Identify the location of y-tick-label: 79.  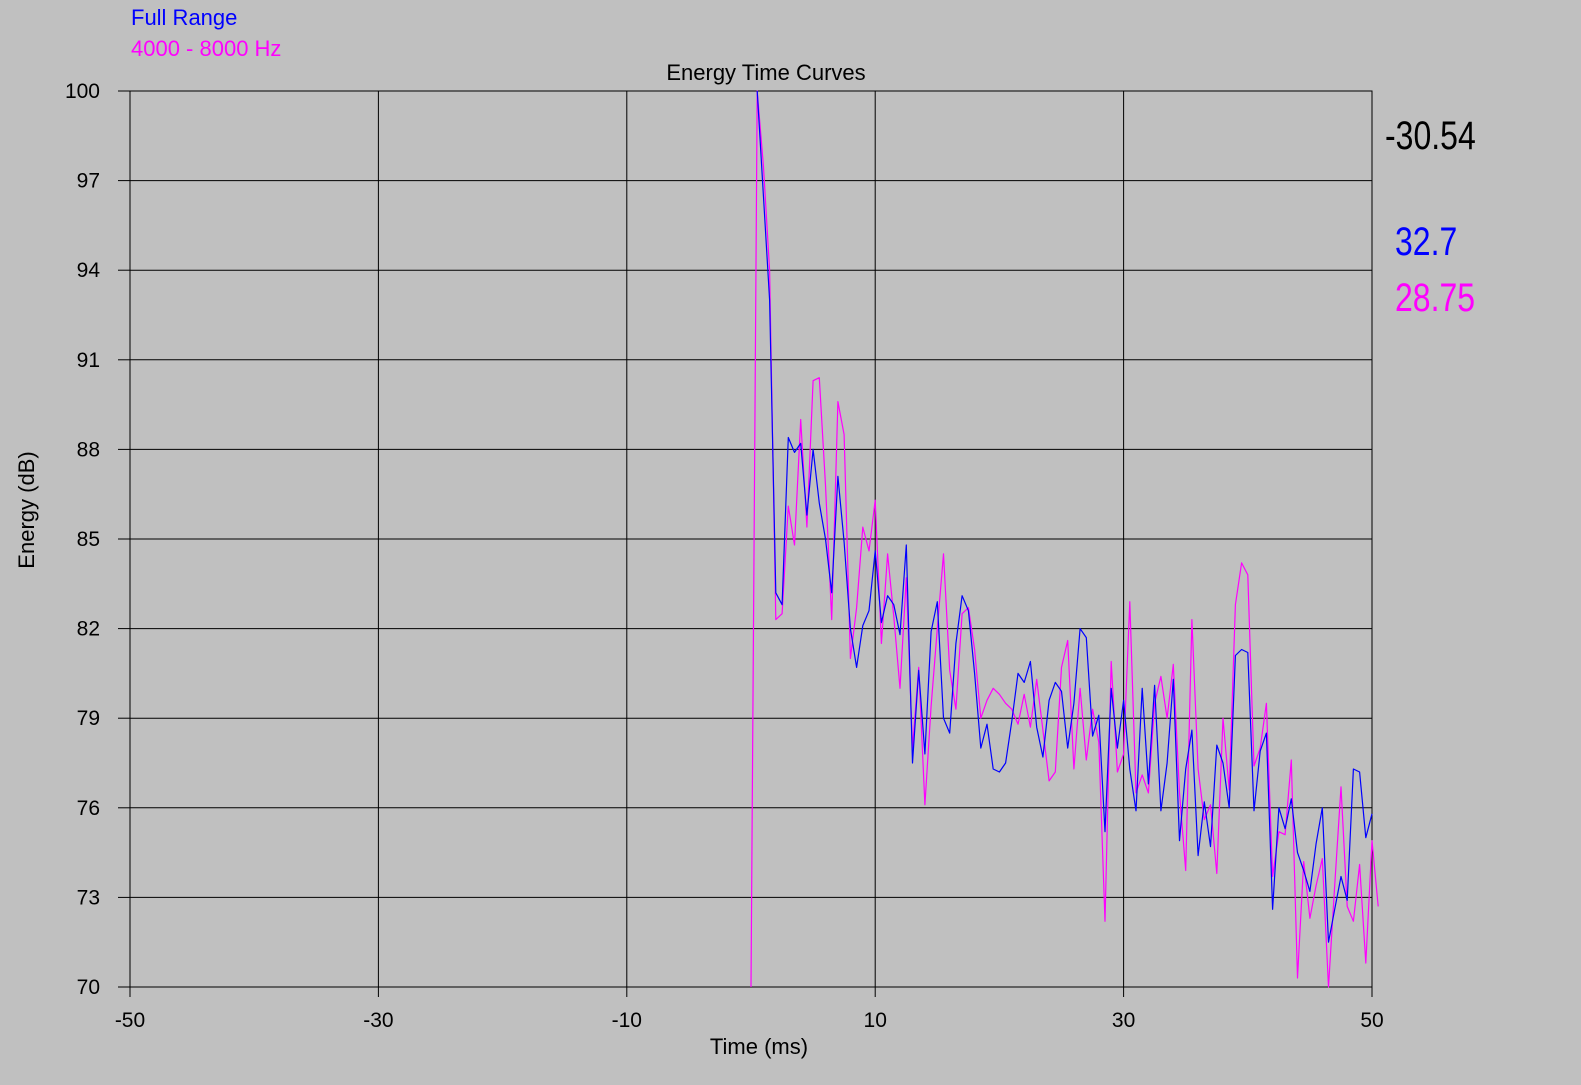
(88, 718).